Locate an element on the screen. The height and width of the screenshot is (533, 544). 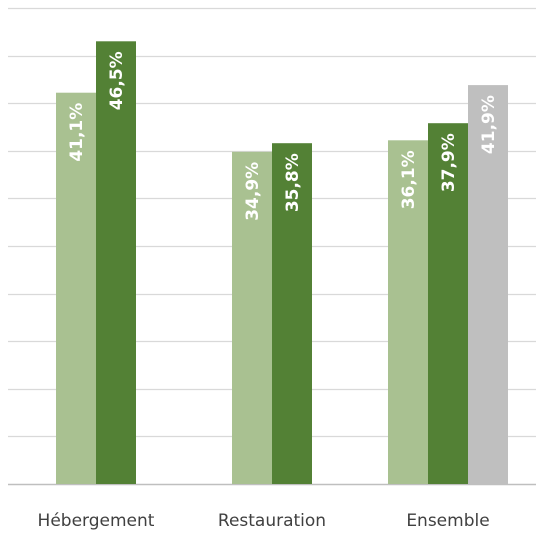
category-label-hebergement: Hébergement is located at coordinates (96, 521).